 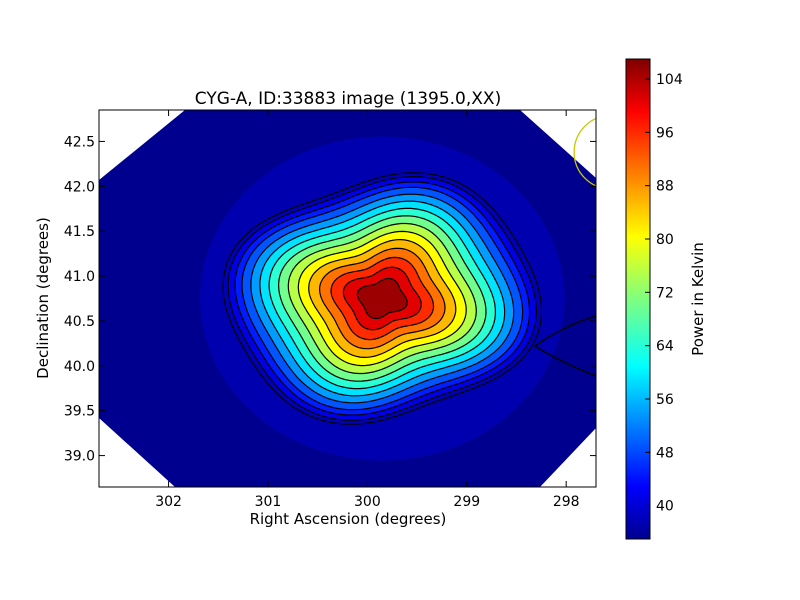 I want to click on y-tick-label: 42.5, so click(x=79, y=142).